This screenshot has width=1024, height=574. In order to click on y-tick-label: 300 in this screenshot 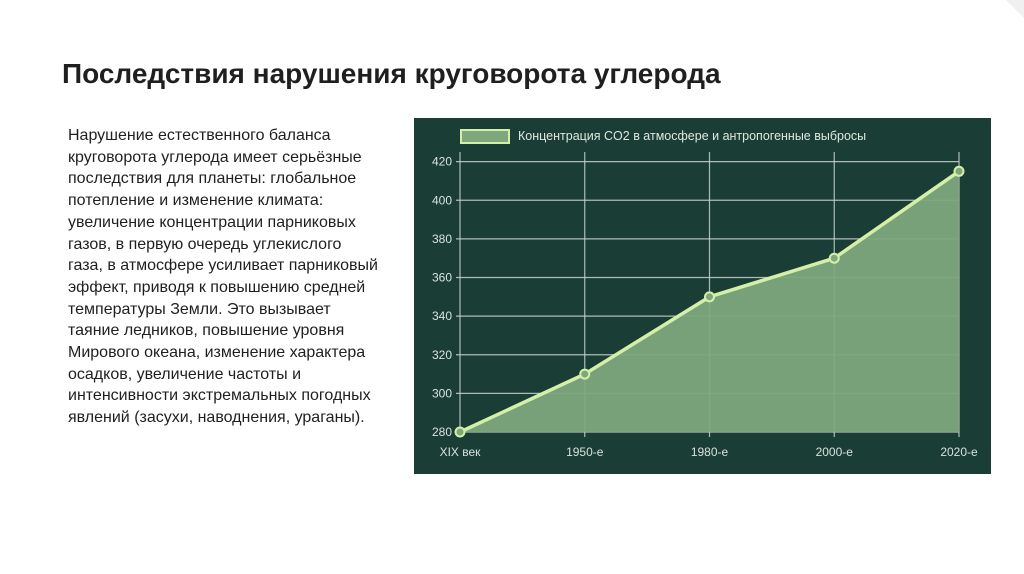, I will do `click(442, 393)`.